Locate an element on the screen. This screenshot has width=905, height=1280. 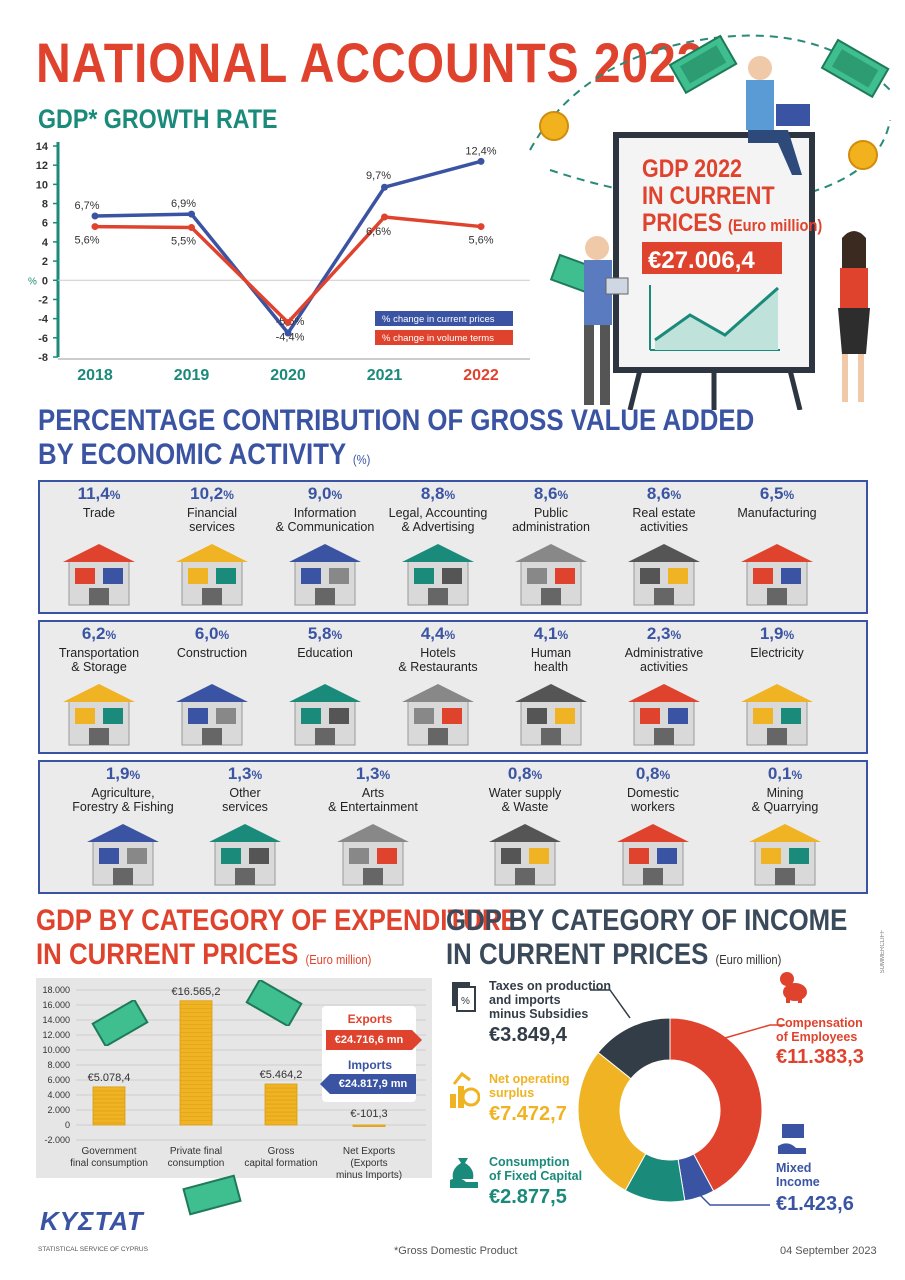
y-tick-label: -8 is located at coordinates (43, 358).